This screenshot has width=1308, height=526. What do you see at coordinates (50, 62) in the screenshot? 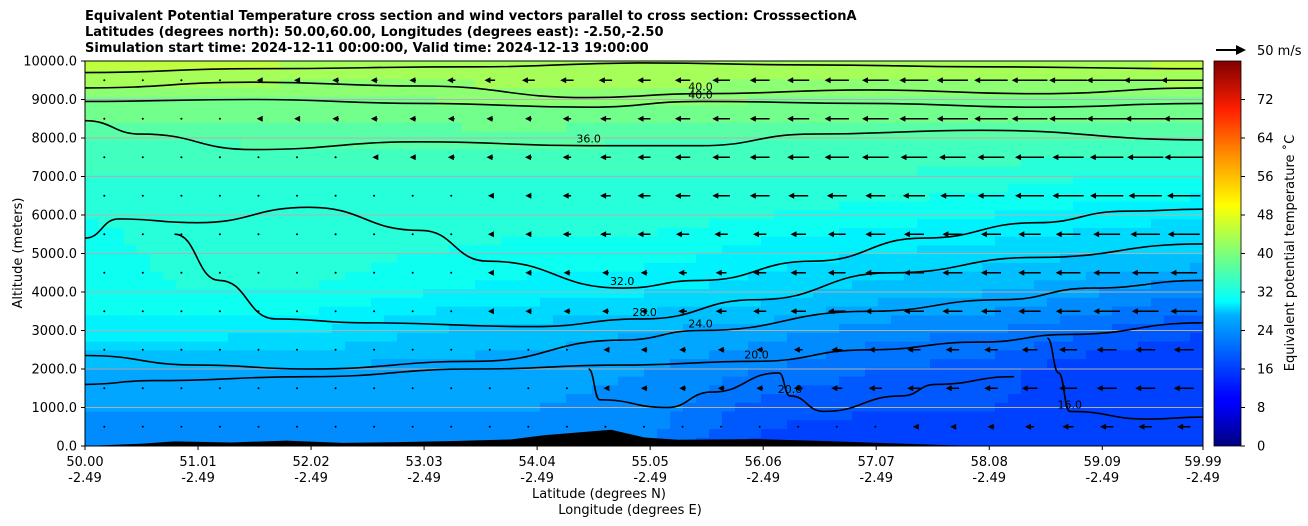
I see `y-tick-label: 10000.0` at bounding box center [50, 62].